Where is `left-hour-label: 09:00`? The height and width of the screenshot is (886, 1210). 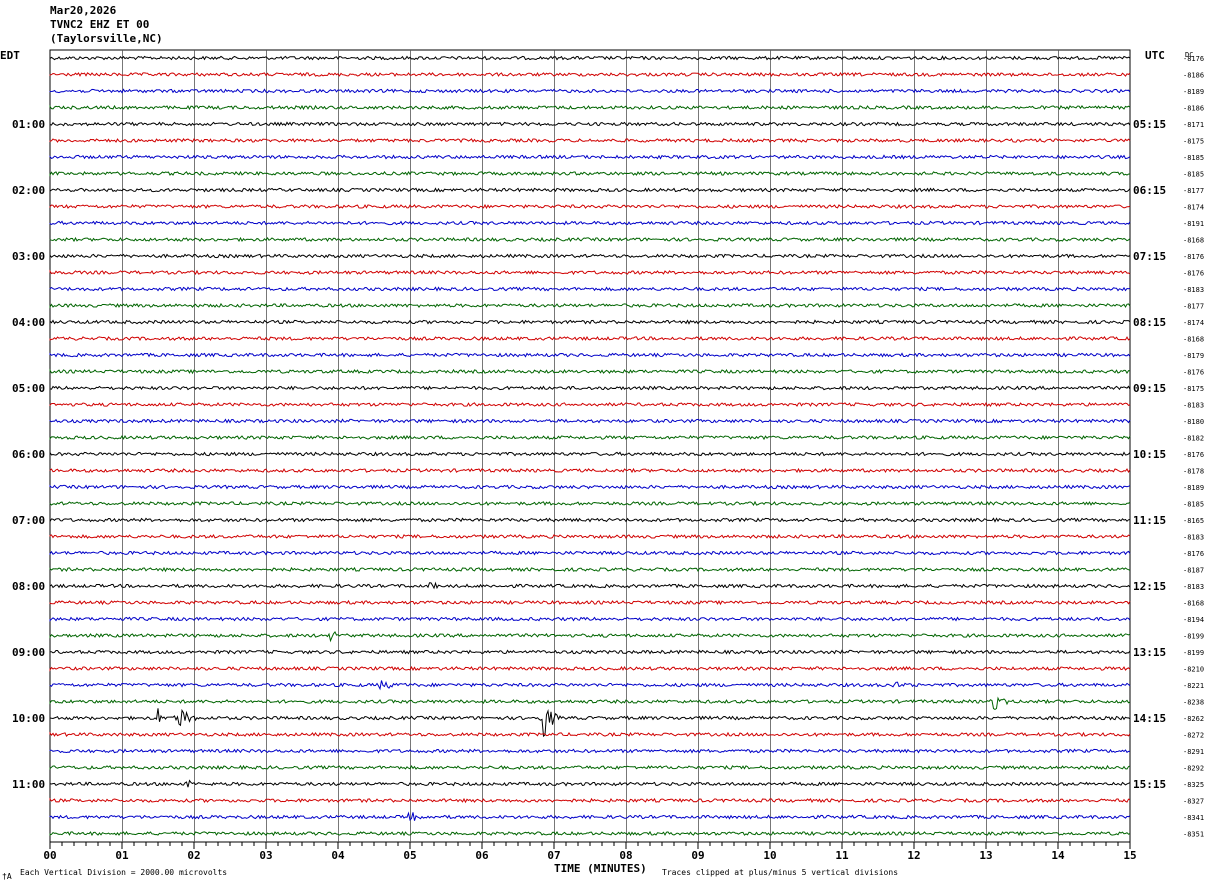 left-hour-label: 09:00 is located at coordinates (28, 652).